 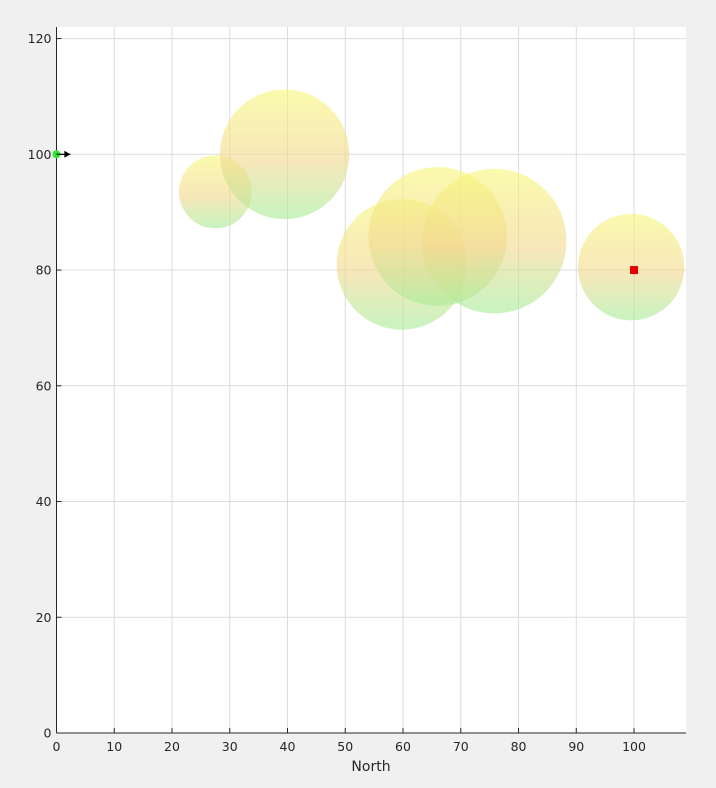 What do you see at coordinates (40, 154) in the screenshot?
I see `y-tick-label: 100` at bounding box center [40, 154].